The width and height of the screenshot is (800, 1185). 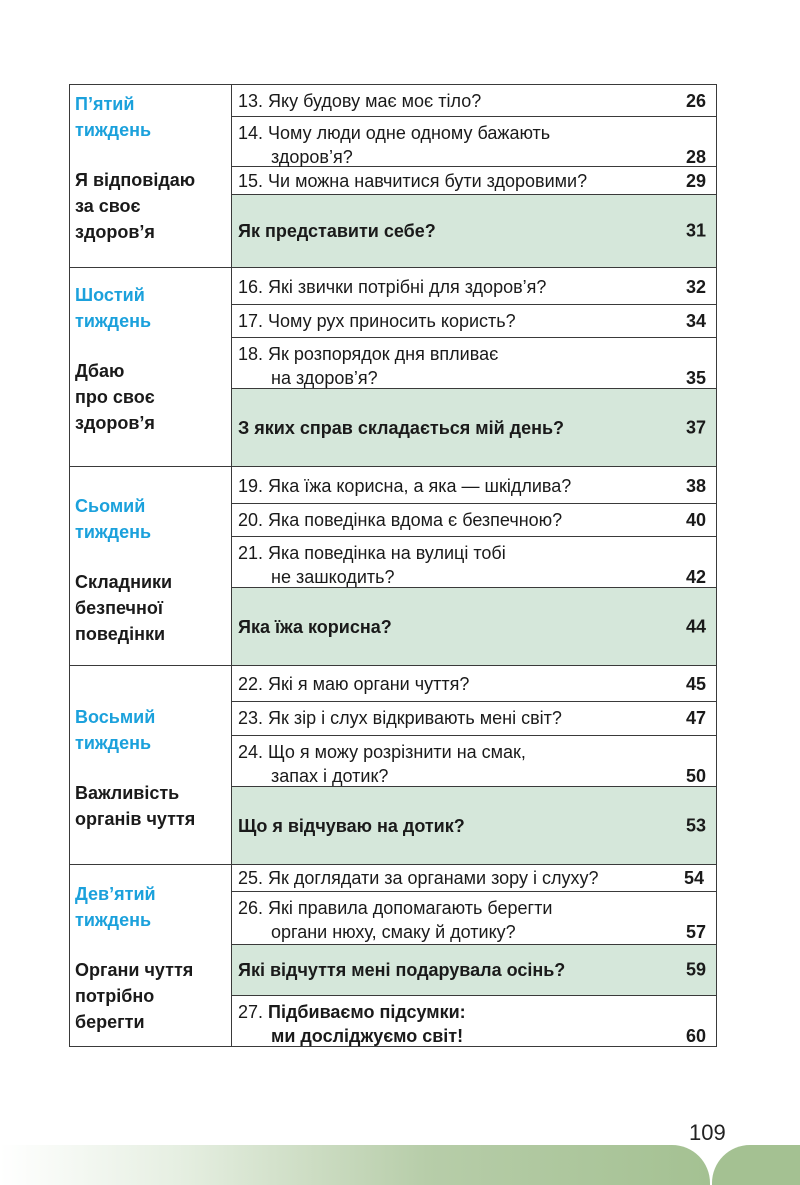 What do you see at coordinates (695, 718) in the screenshot?
I see `page-ref: 47` at bounding box center [695, 718].